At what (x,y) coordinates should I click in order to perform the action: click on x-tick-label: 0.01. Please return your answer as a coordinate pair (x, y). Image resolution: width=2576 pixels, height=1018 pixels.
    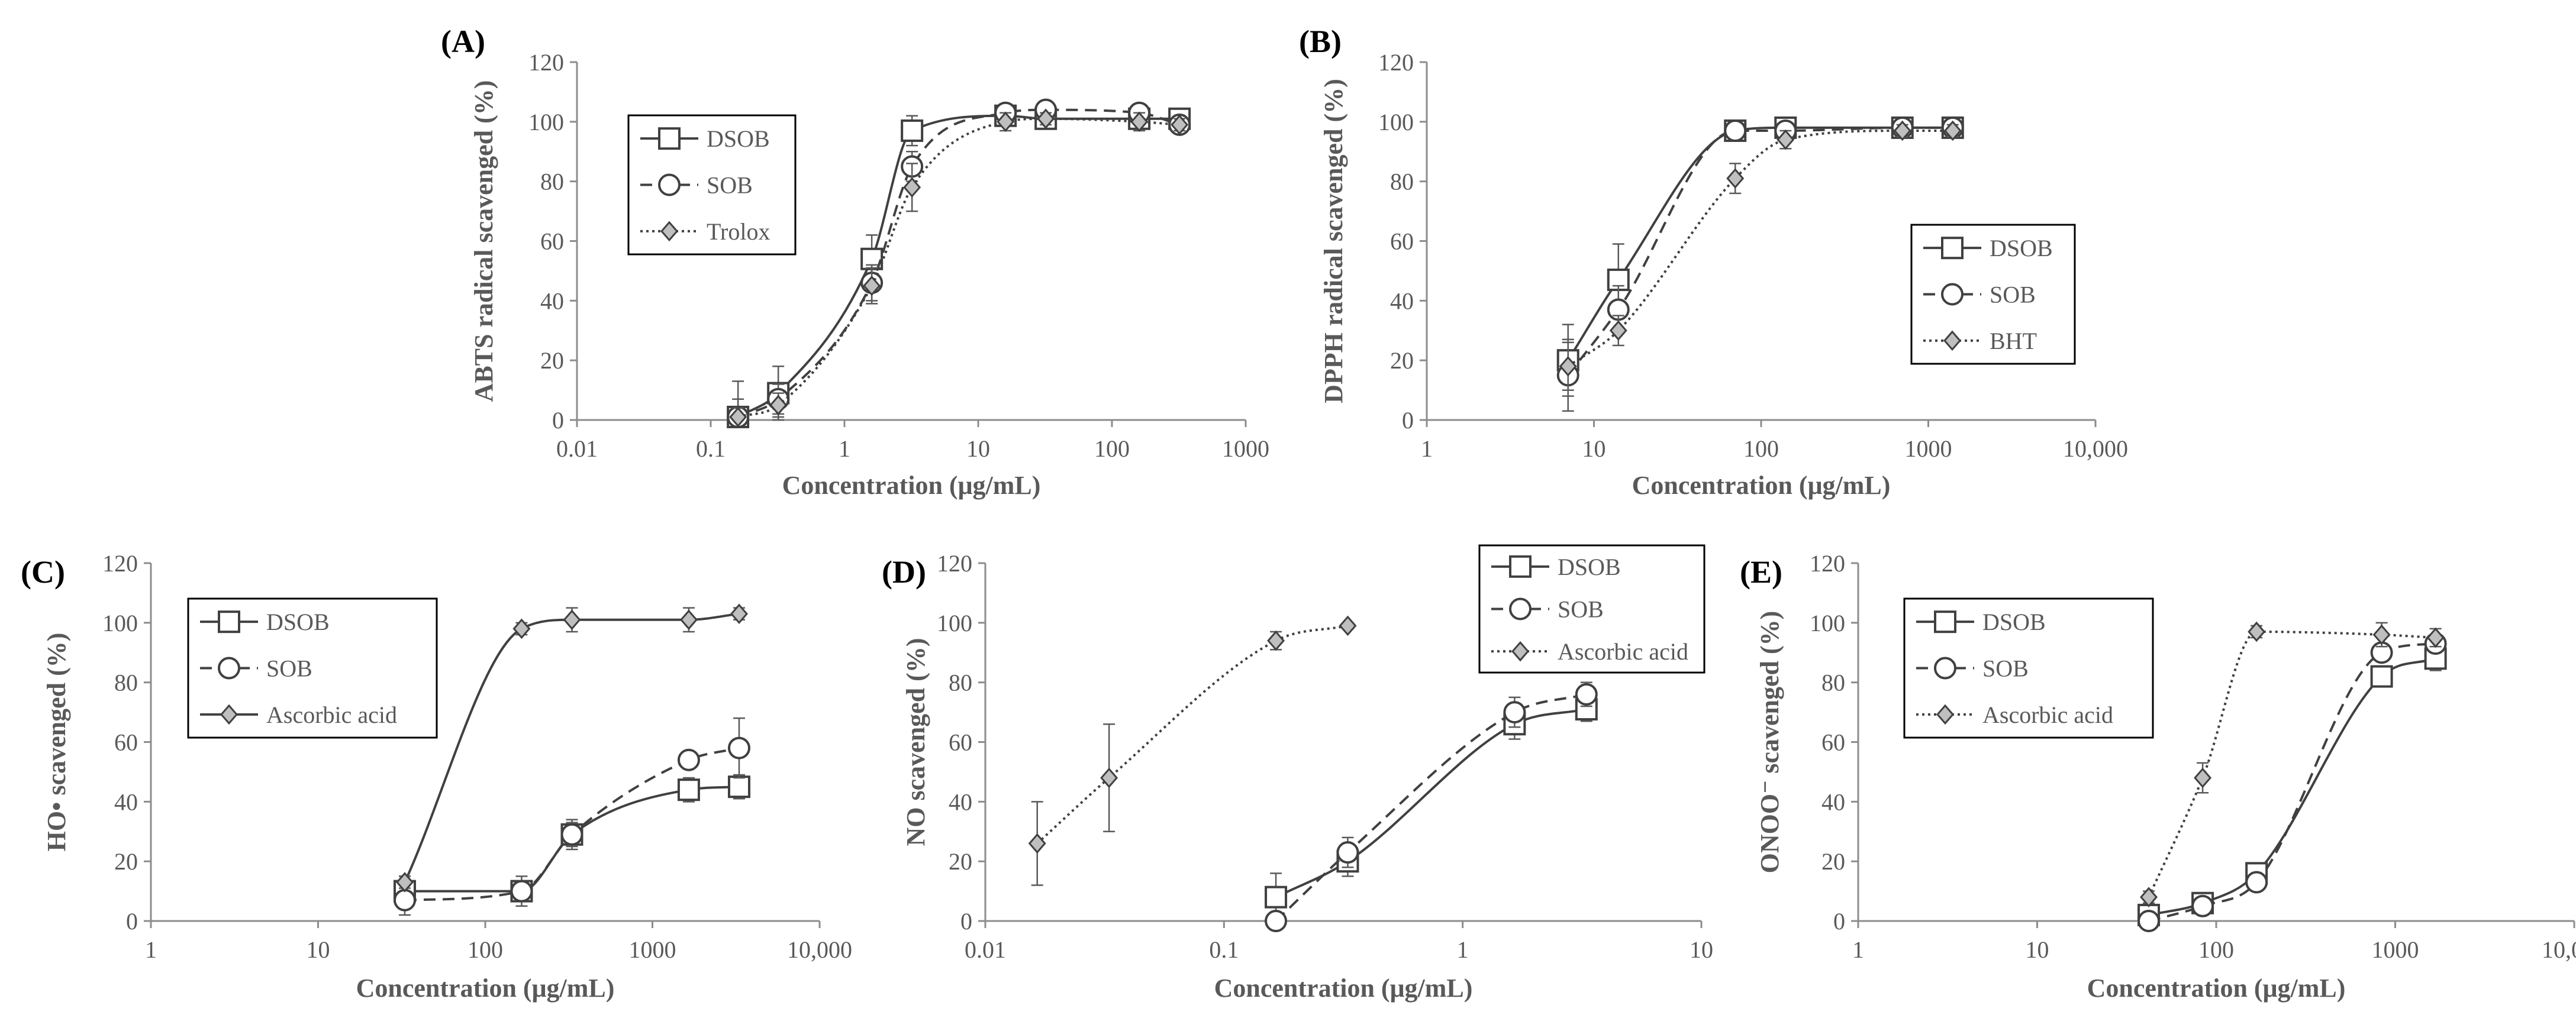
    Looking at the image, I should click on (985, 949).